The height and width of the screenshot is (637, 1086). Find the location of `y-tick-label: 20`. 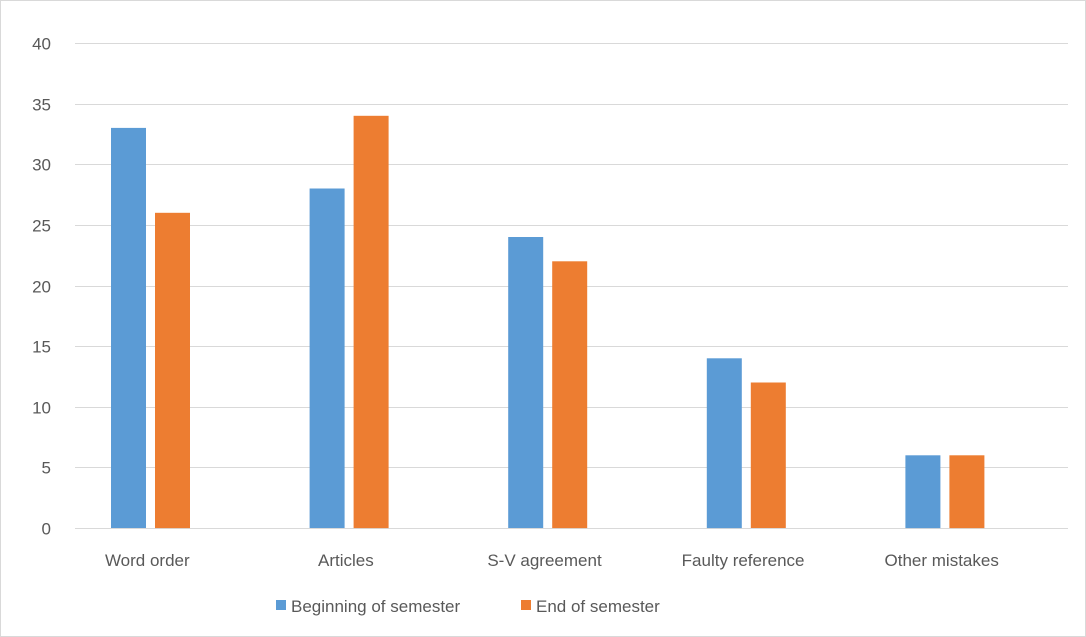

y-tick-label: 20 is located at coordinates (41, 287).